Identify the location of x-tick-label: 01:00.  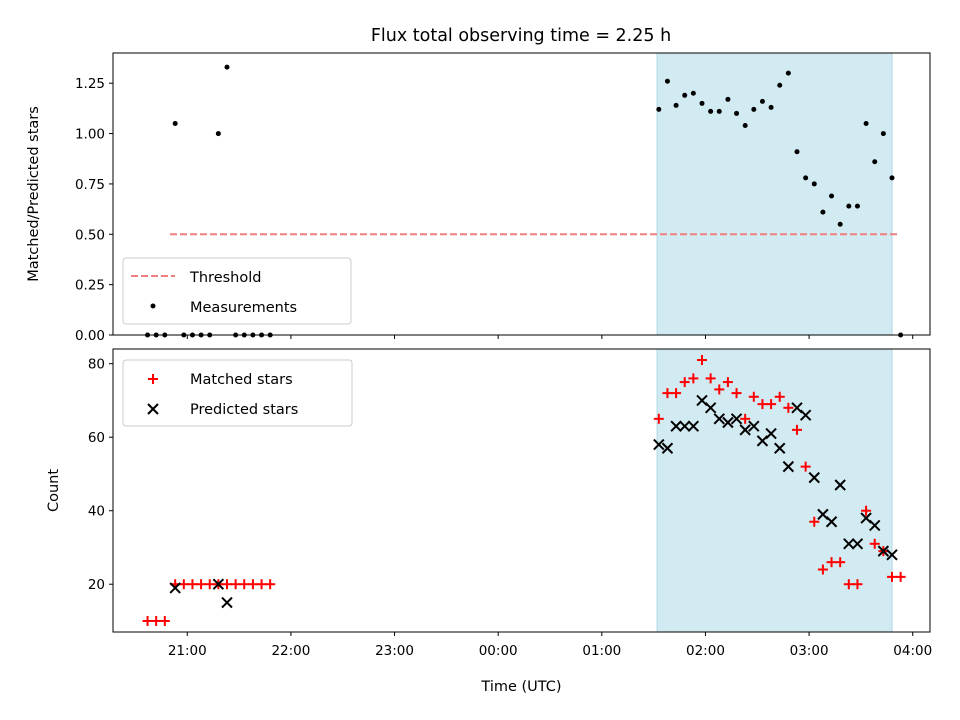
(601, 651).